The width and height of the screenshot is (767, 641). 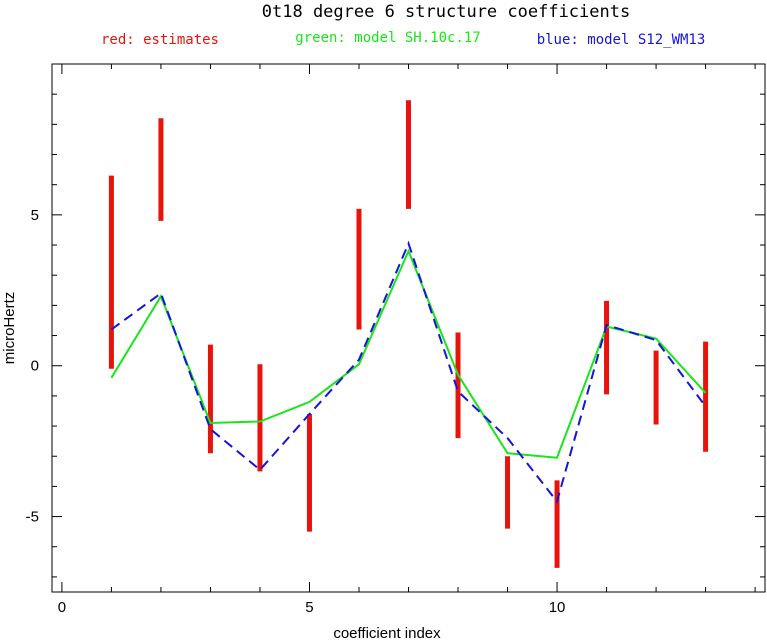 I want to click on legend-entry-estimates: red: estimates, so click(x=160, y=40).